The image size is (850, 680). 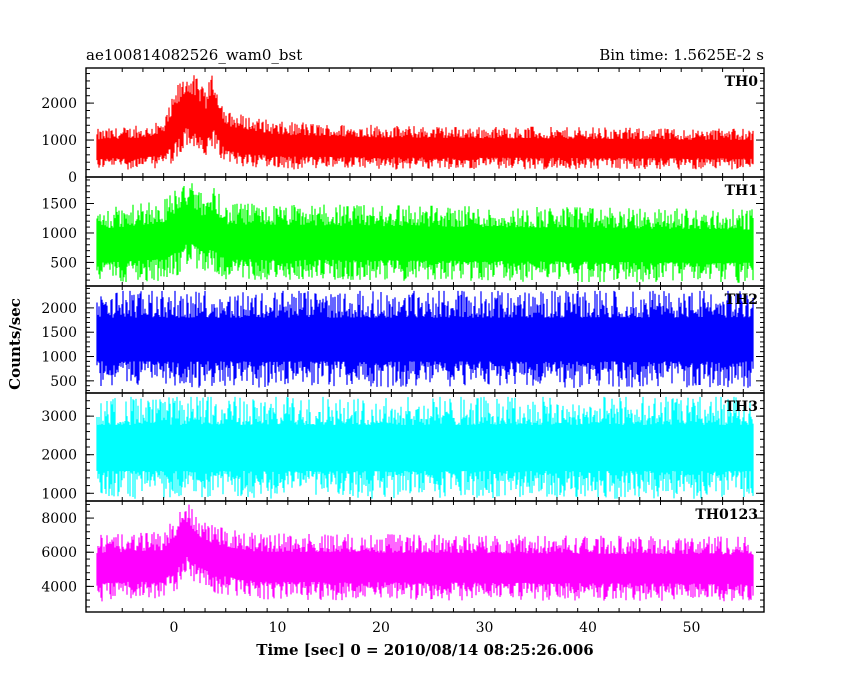 I want to click on x-tick-label: 0, so click(x=174, y=628).